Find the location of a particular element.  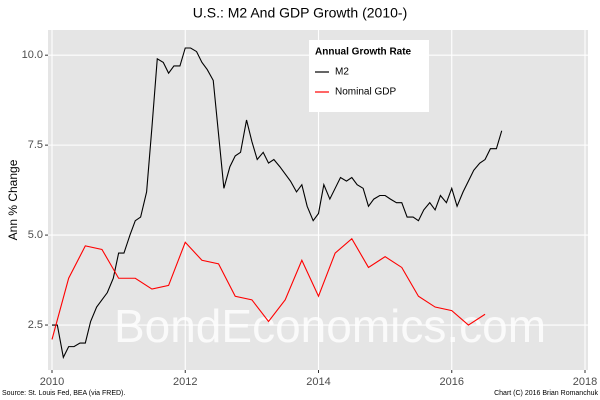

y-tick-label: 2.5 is located at coordinates (35, 325).